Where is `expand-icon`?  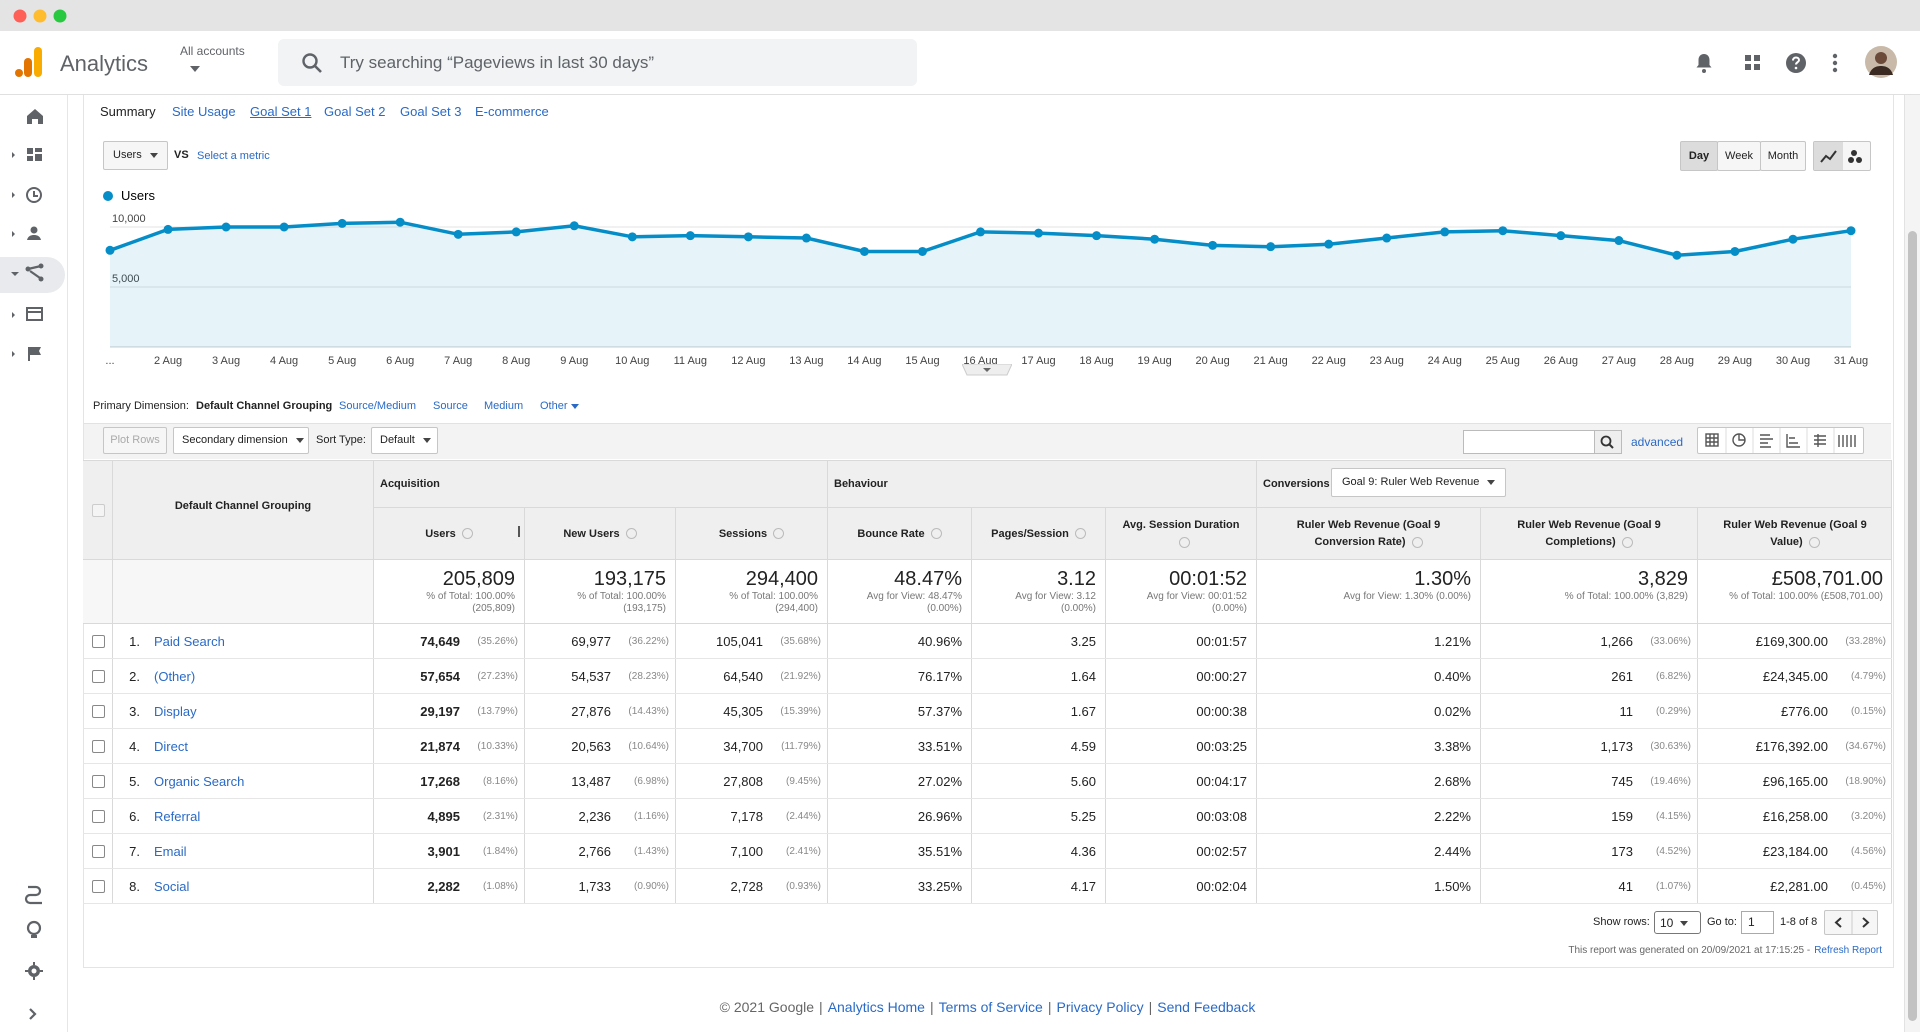 expand-icon is located at coordinates (33, 1014).